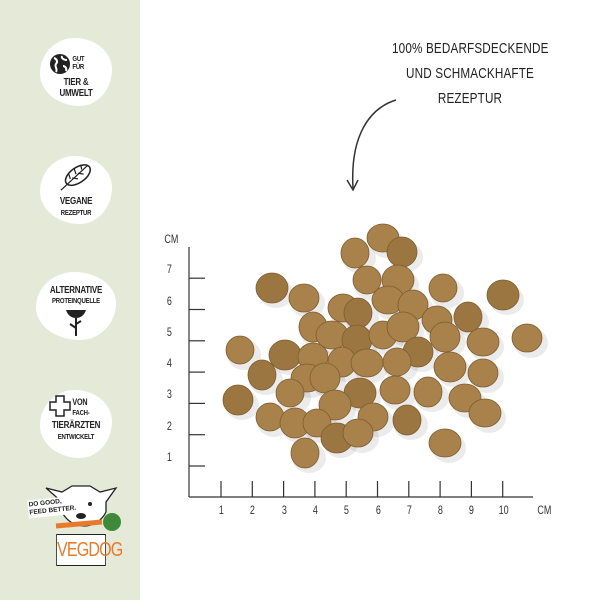  I want to click on badge-top: GUT, so click(78, 58).